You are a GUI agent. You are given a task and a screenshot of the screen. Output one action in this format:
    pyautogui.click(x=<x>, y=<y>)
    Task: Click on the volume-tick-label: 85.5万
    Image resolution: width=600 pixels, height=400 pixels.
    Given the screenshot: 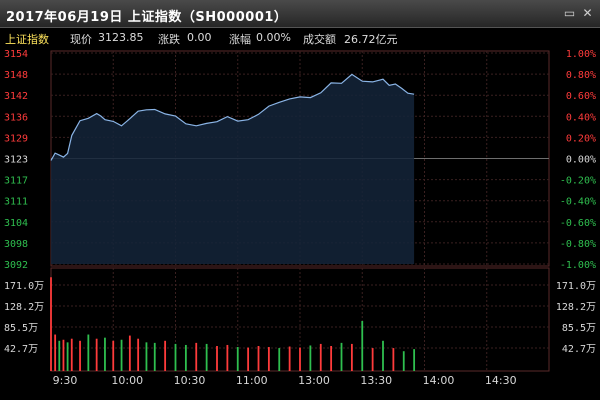 What is the action you would take?
    pyautogui.click(x=21, y=328)
    